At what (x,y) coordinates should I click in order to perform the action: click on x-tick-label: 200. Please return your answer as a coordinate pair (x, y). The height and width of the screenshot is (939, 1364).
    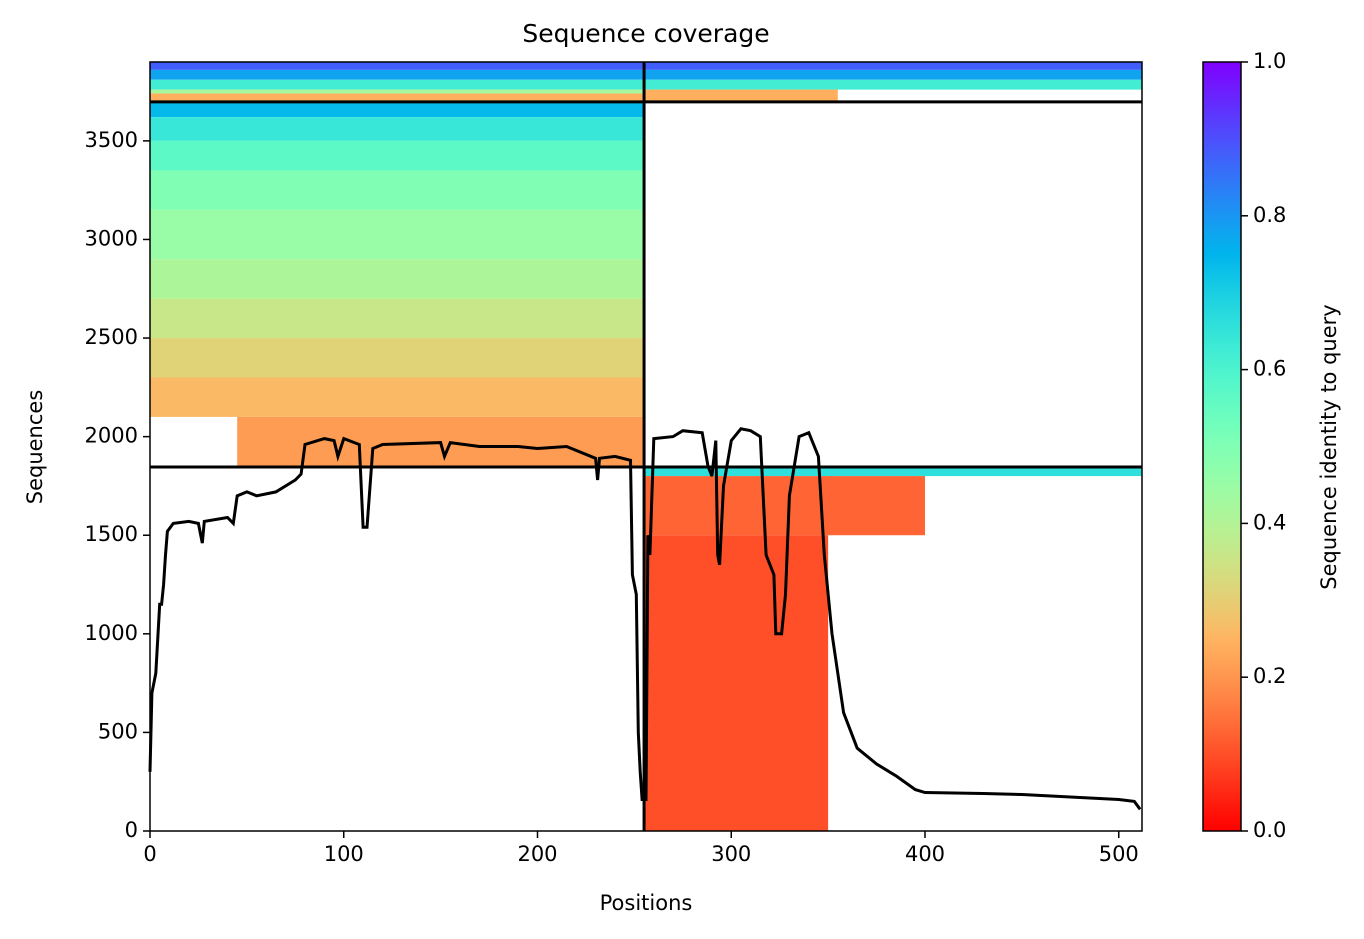
    Looking at the image, I should click on (537, 854).